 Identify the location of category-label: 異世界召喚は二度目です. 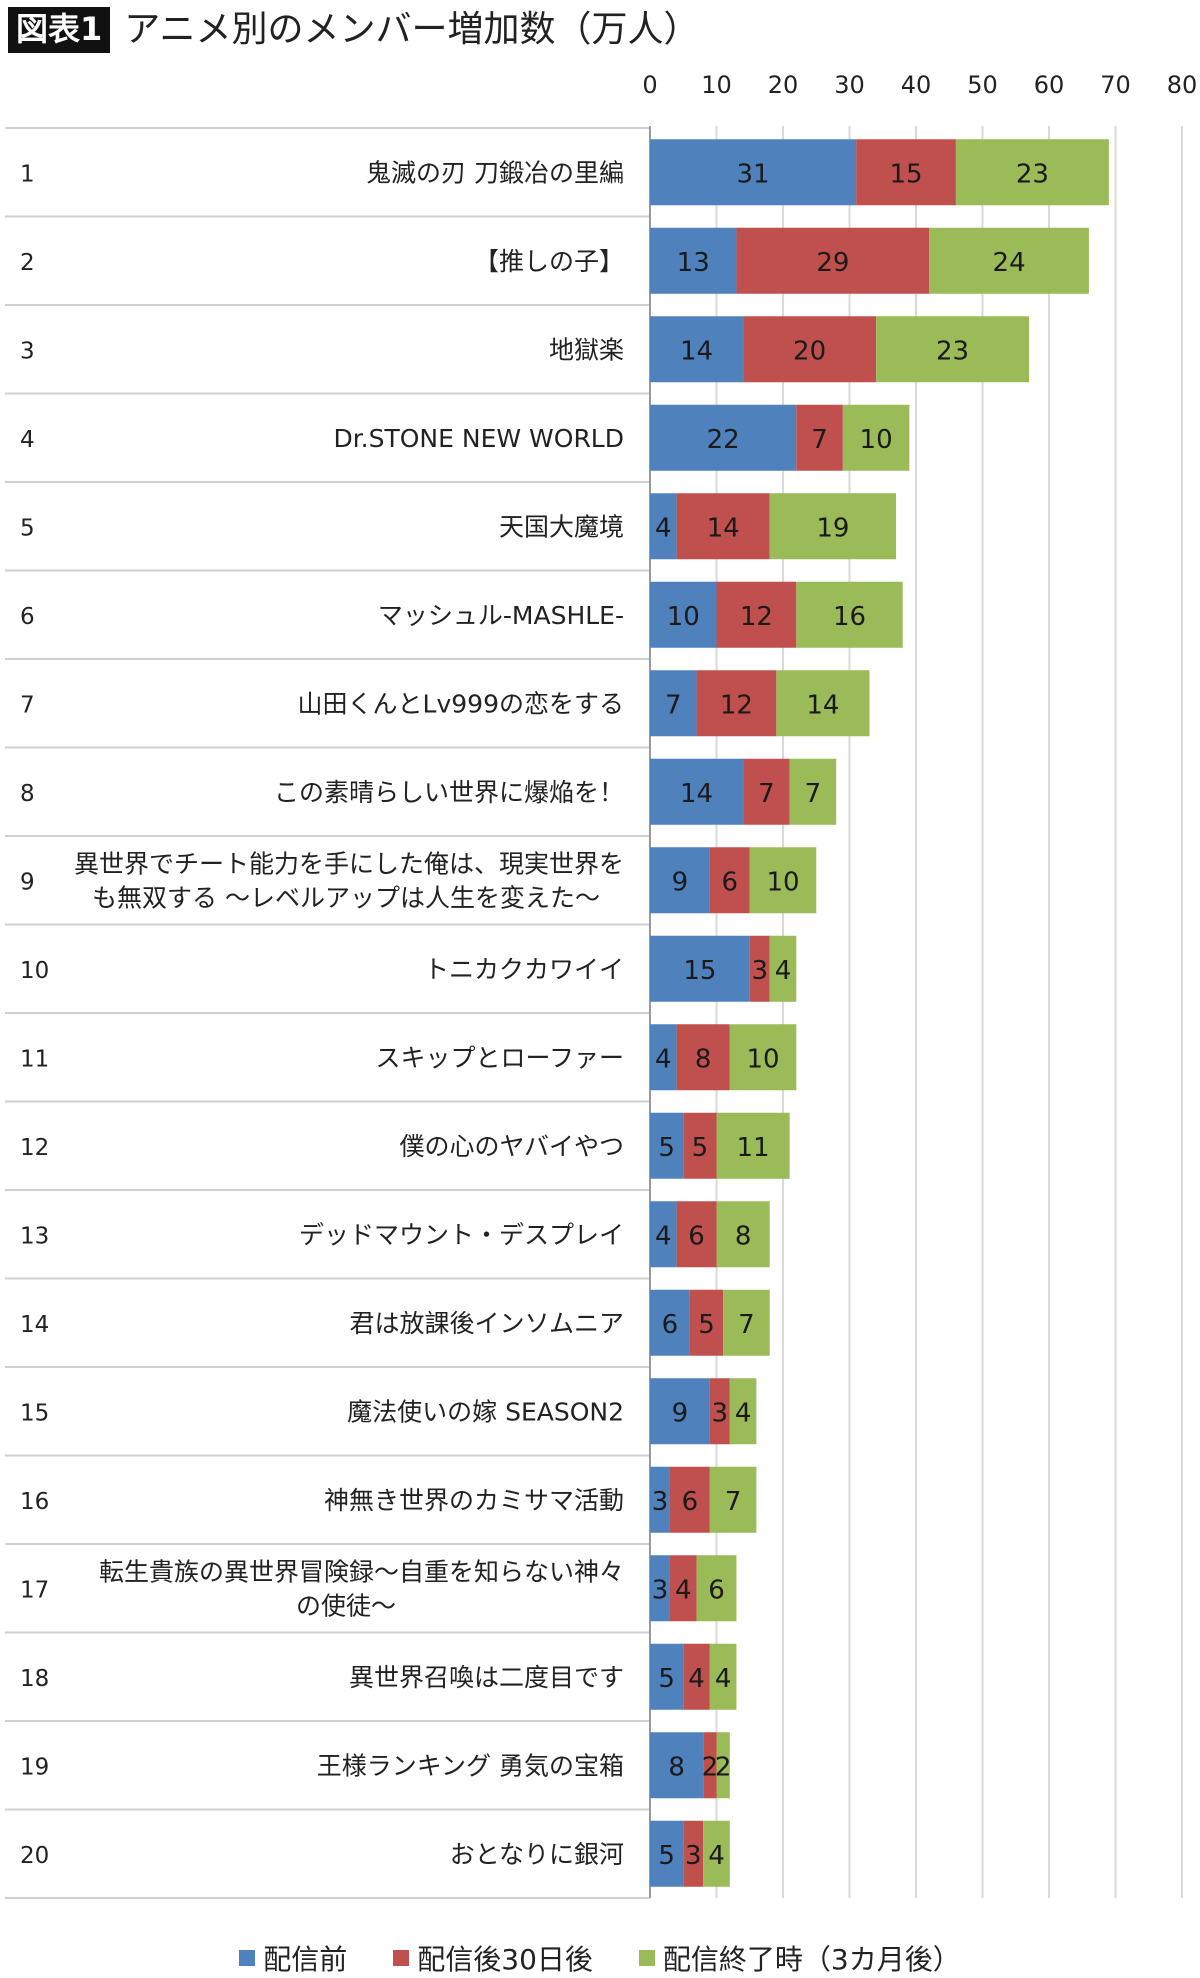
(486, 1677).